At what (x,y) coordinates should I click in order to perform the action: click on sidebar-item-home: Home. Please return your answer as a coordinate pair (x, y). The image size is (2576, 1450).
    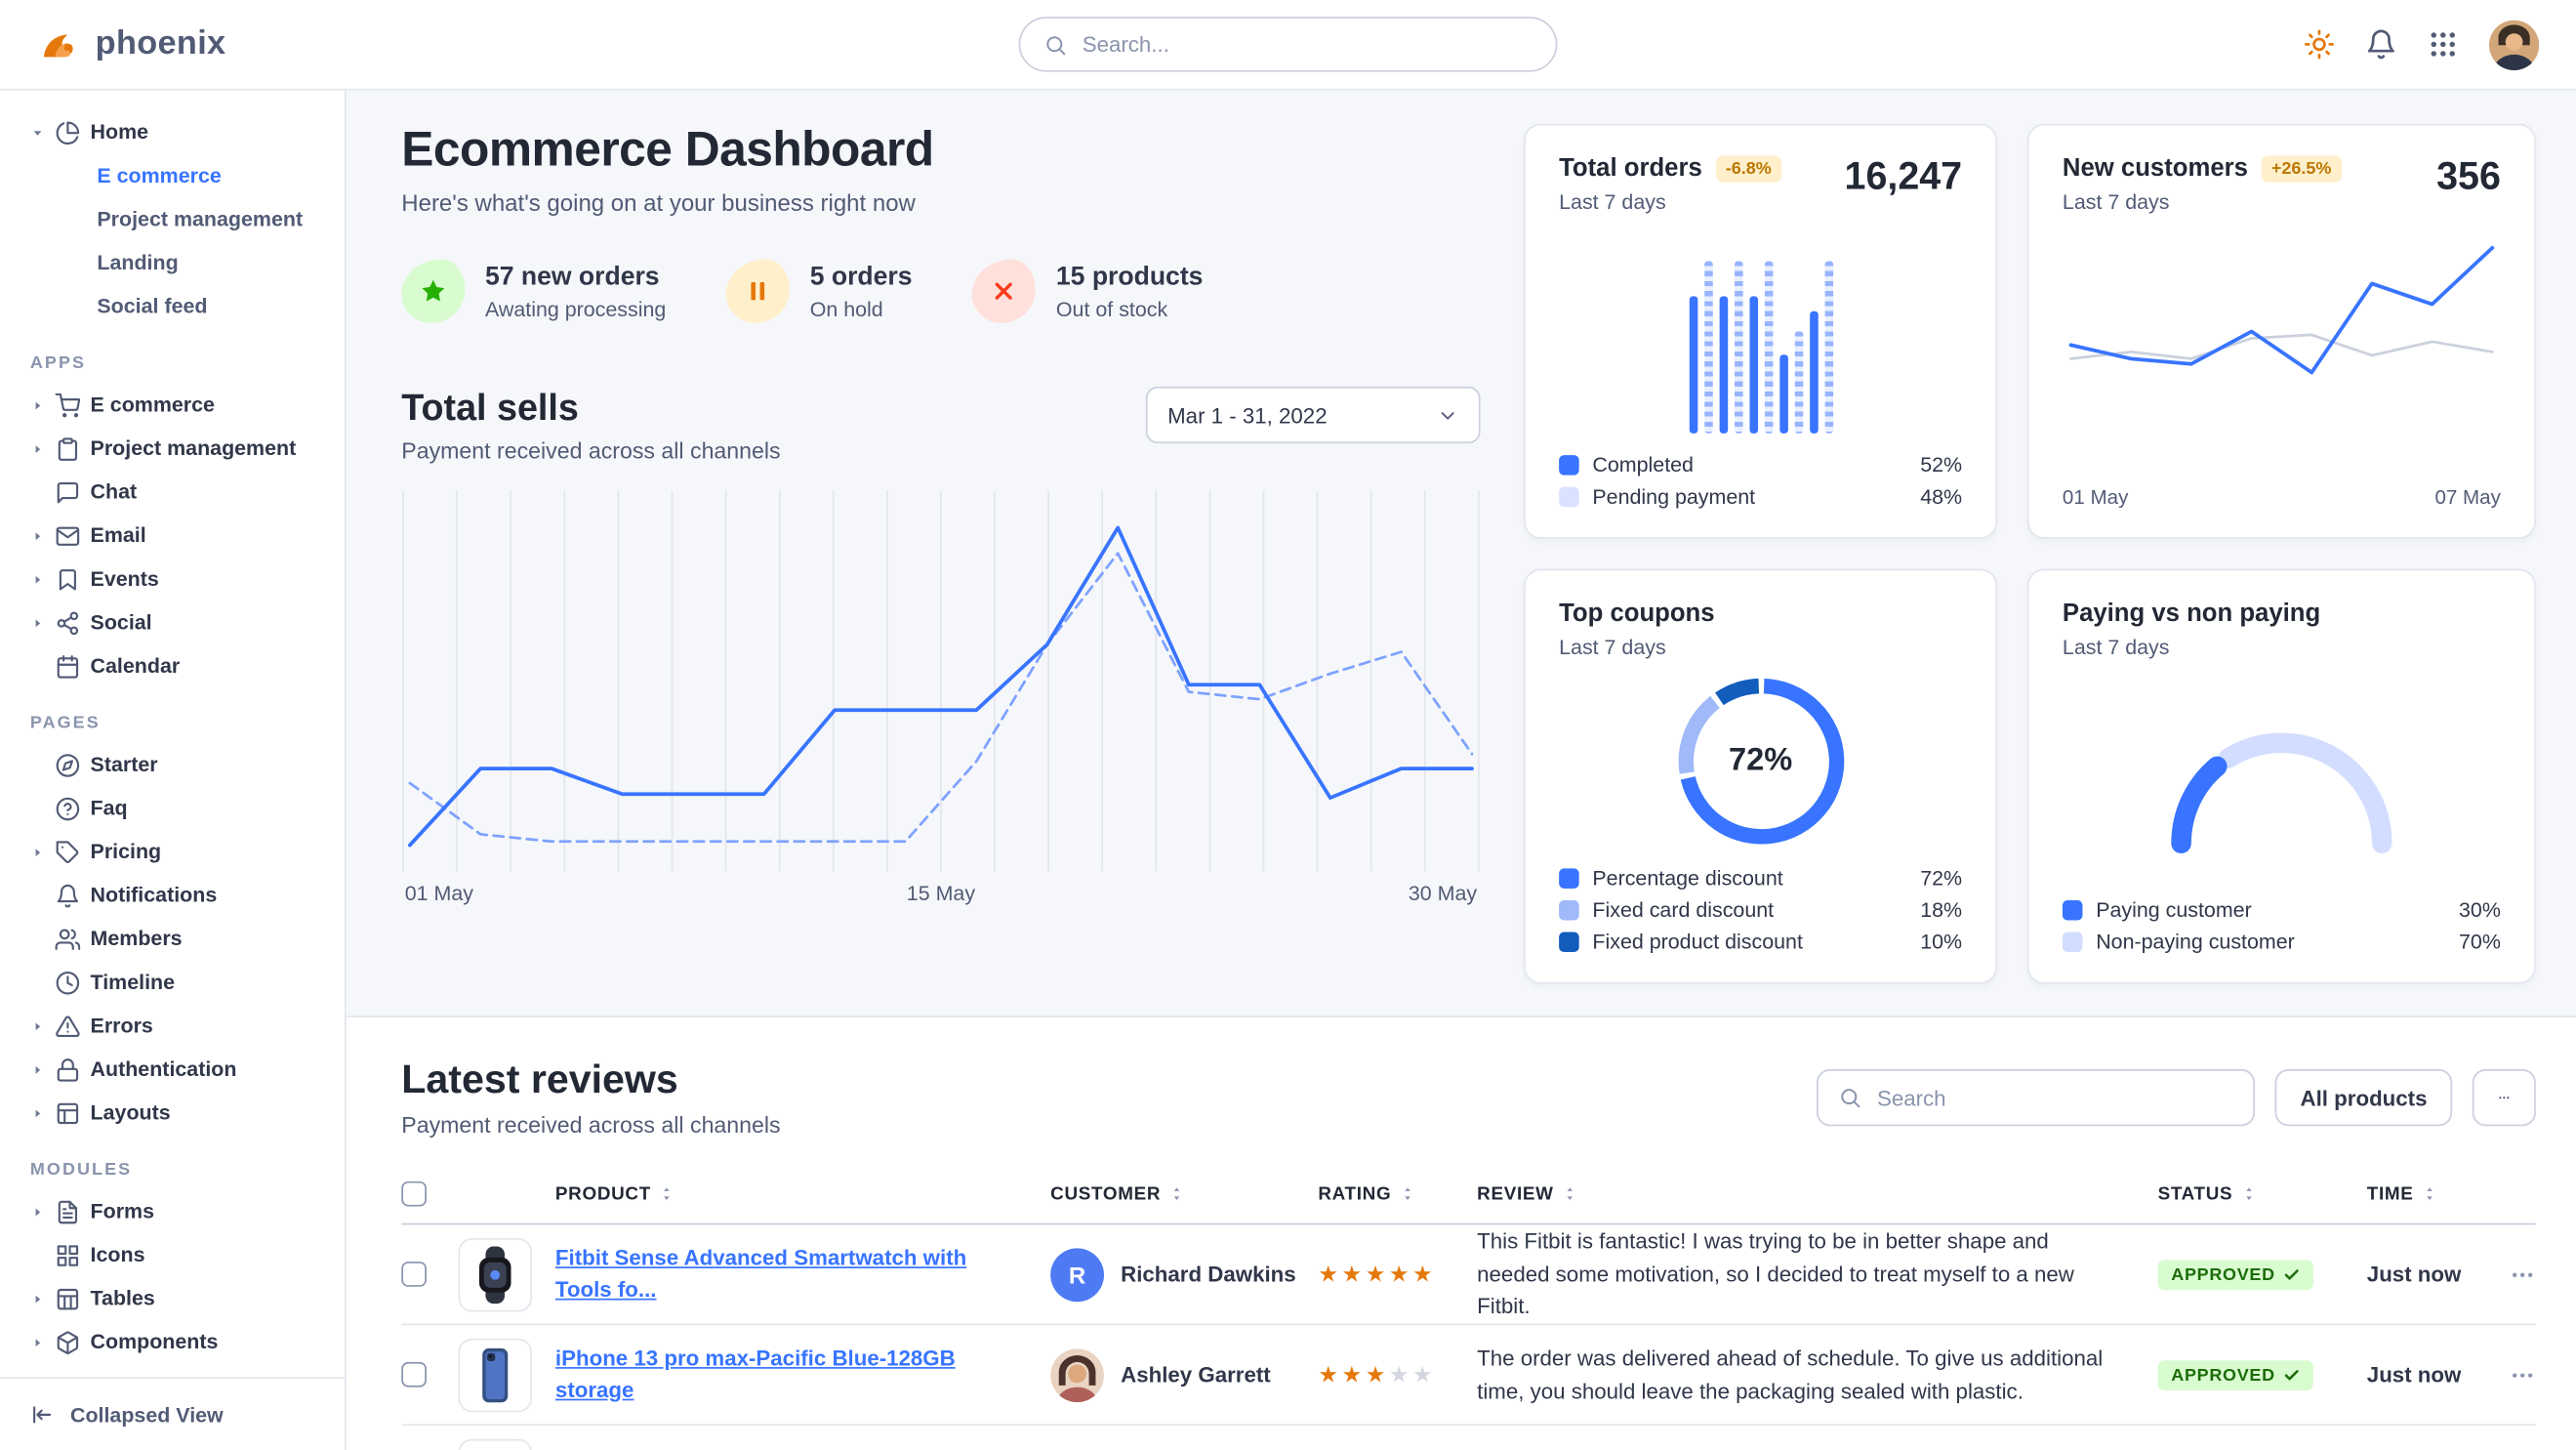
    Looking at the image, I should click on (177, 132).